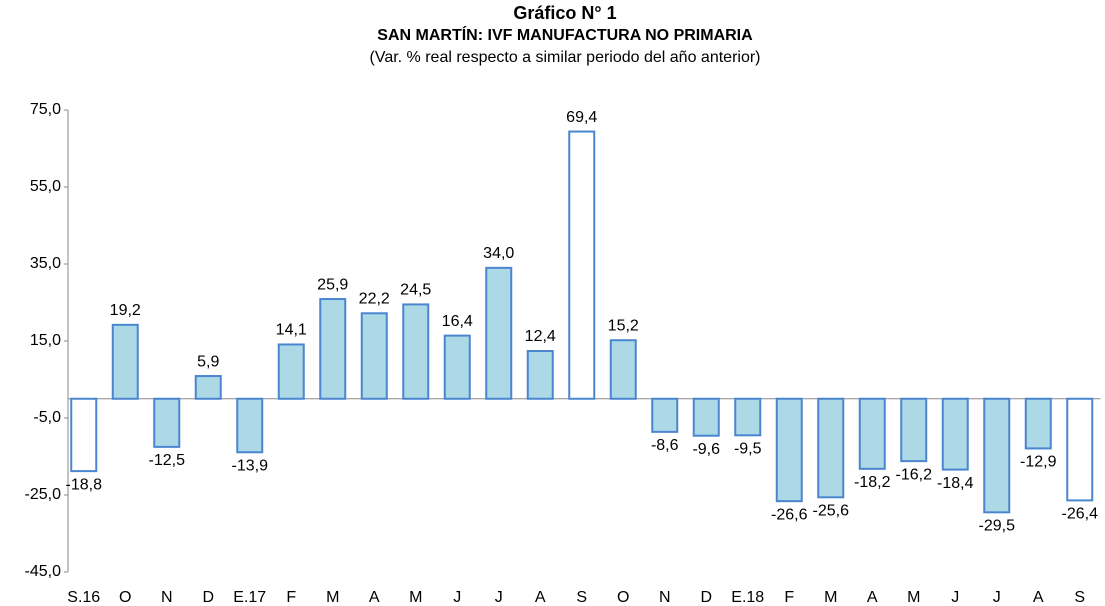 This screenshot has width=1105, height=606. I want to click on y-tick-label: 55,0, so click(45, 186).